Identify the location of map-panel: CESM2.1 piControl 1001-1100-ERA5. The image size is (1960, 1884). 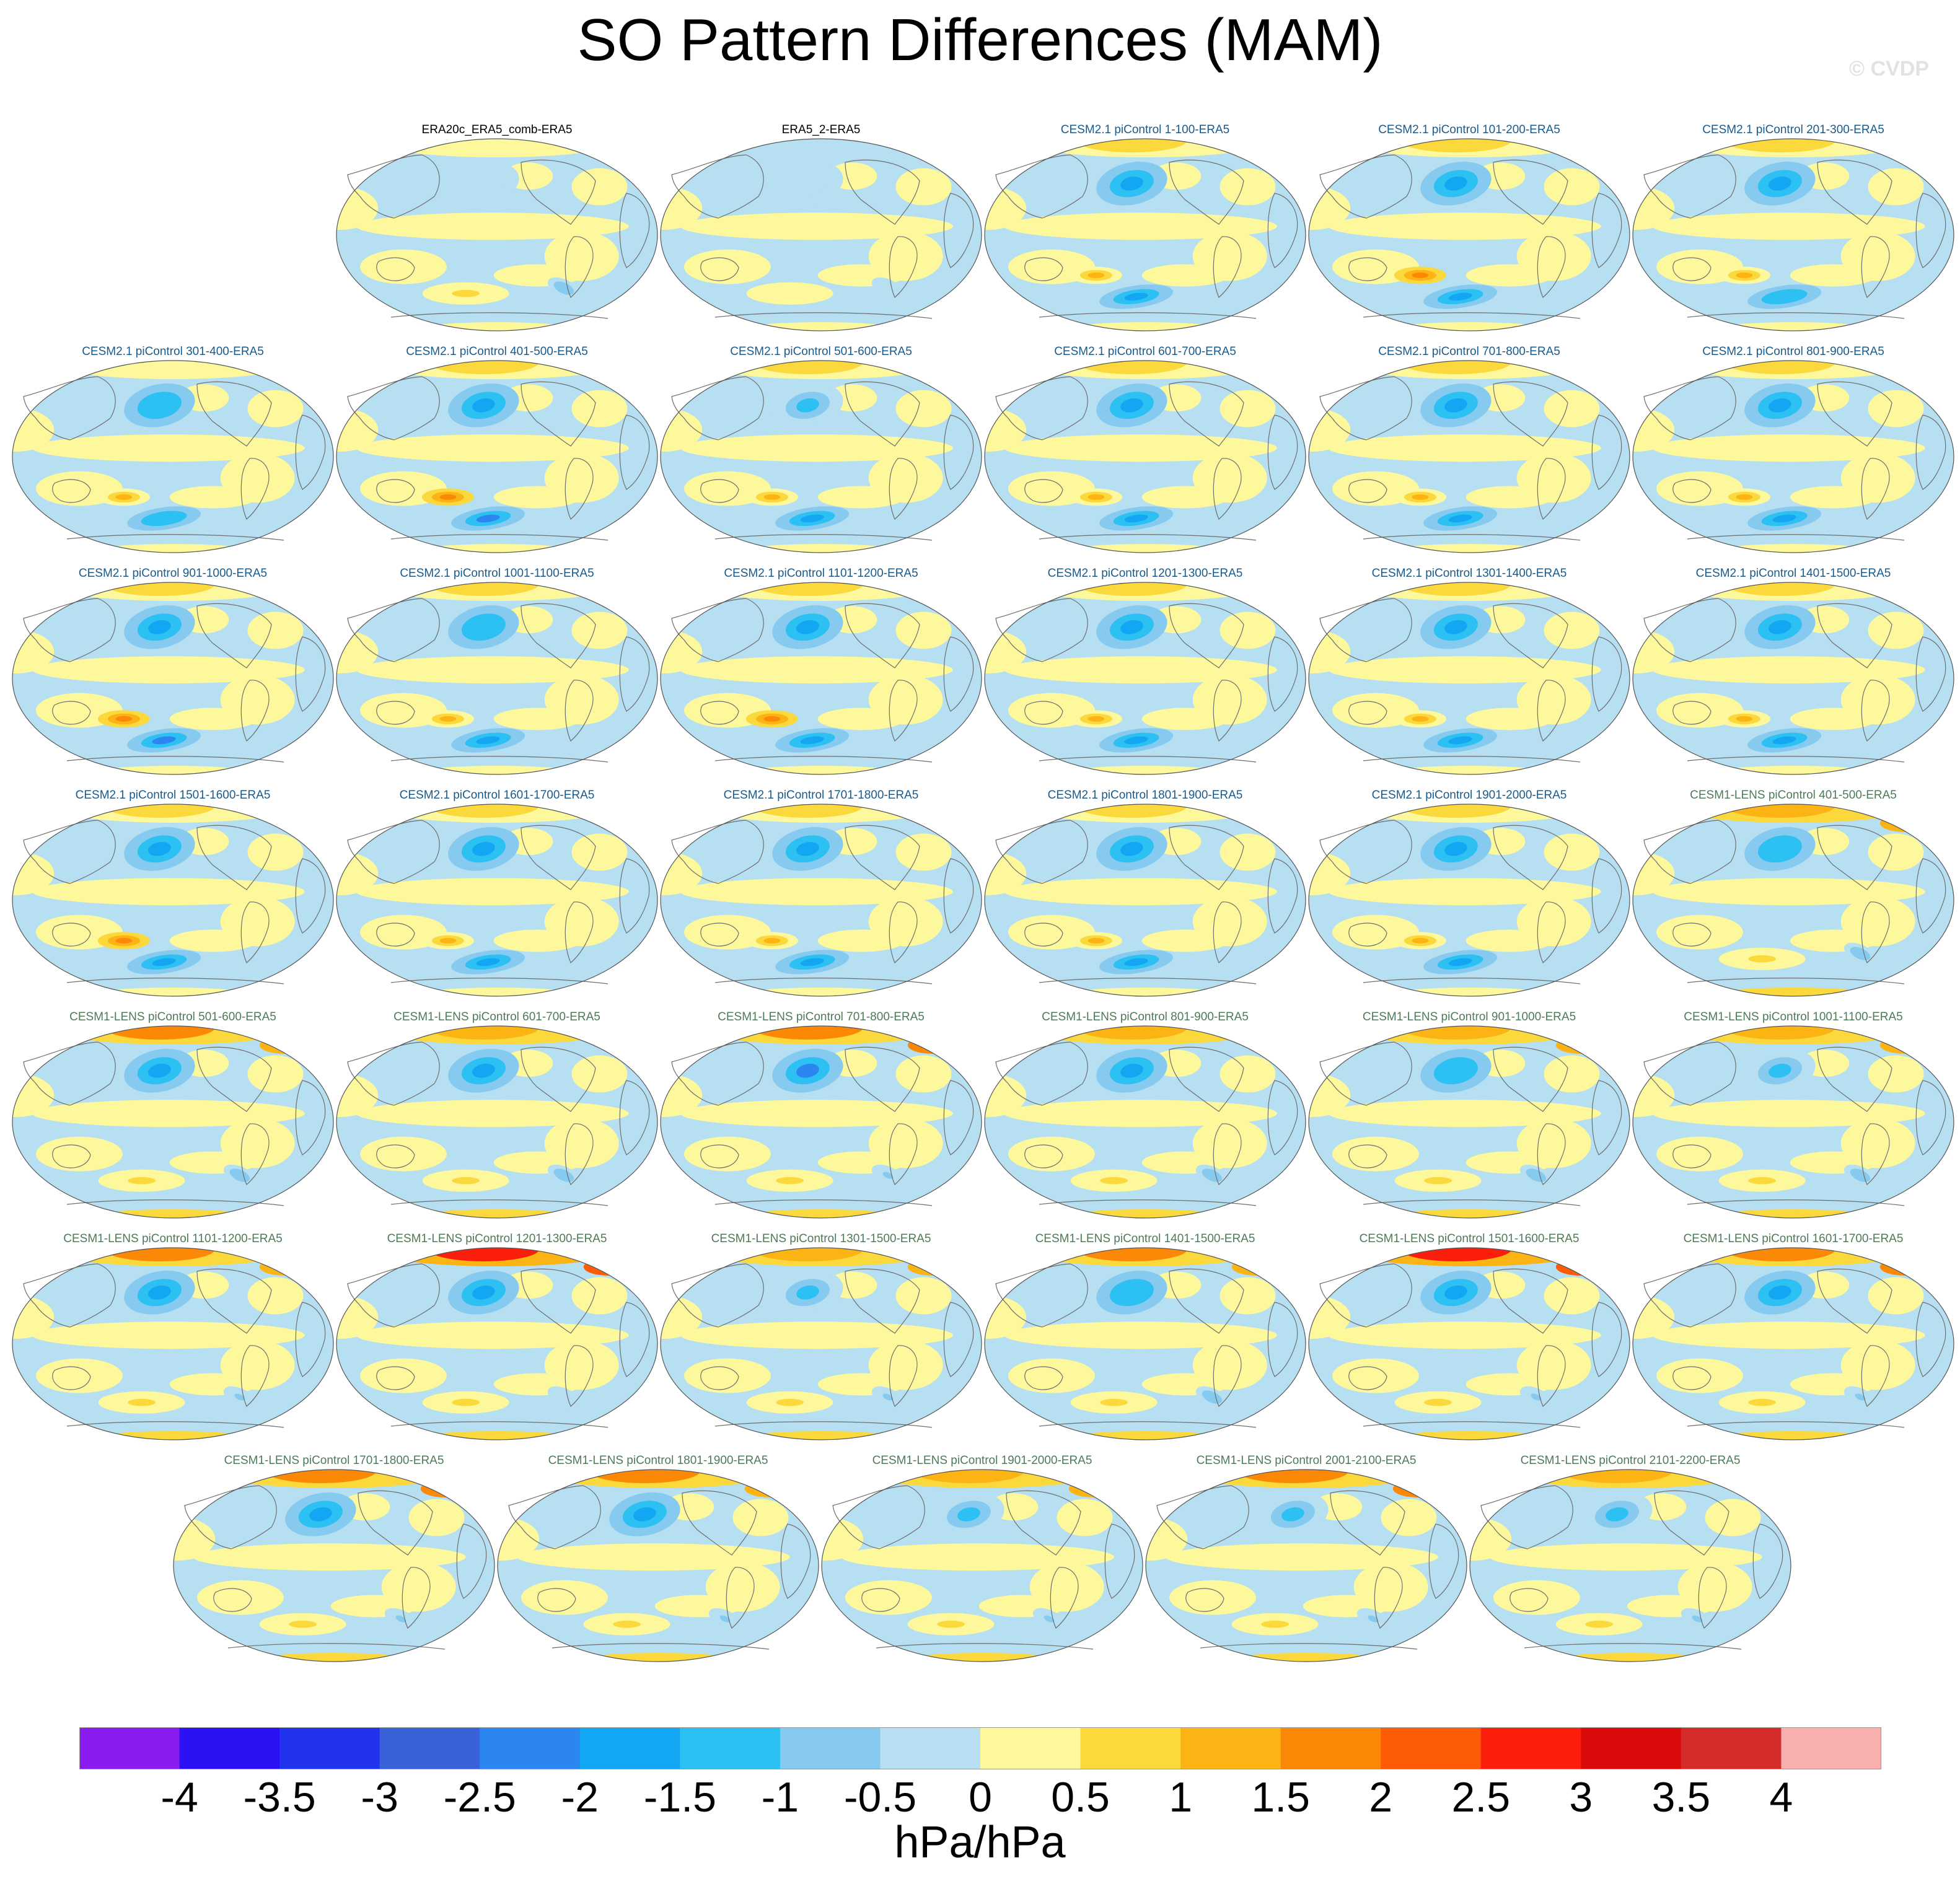
(497, 678).